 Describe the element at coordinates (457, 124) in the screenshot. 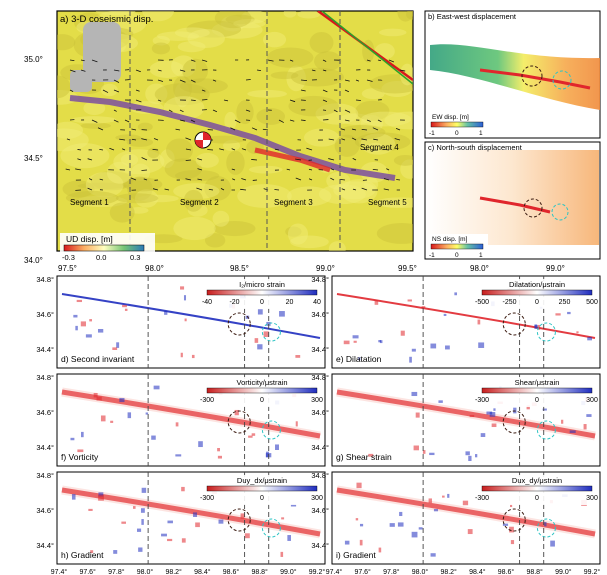

I see `ew-colorbar` at that location.